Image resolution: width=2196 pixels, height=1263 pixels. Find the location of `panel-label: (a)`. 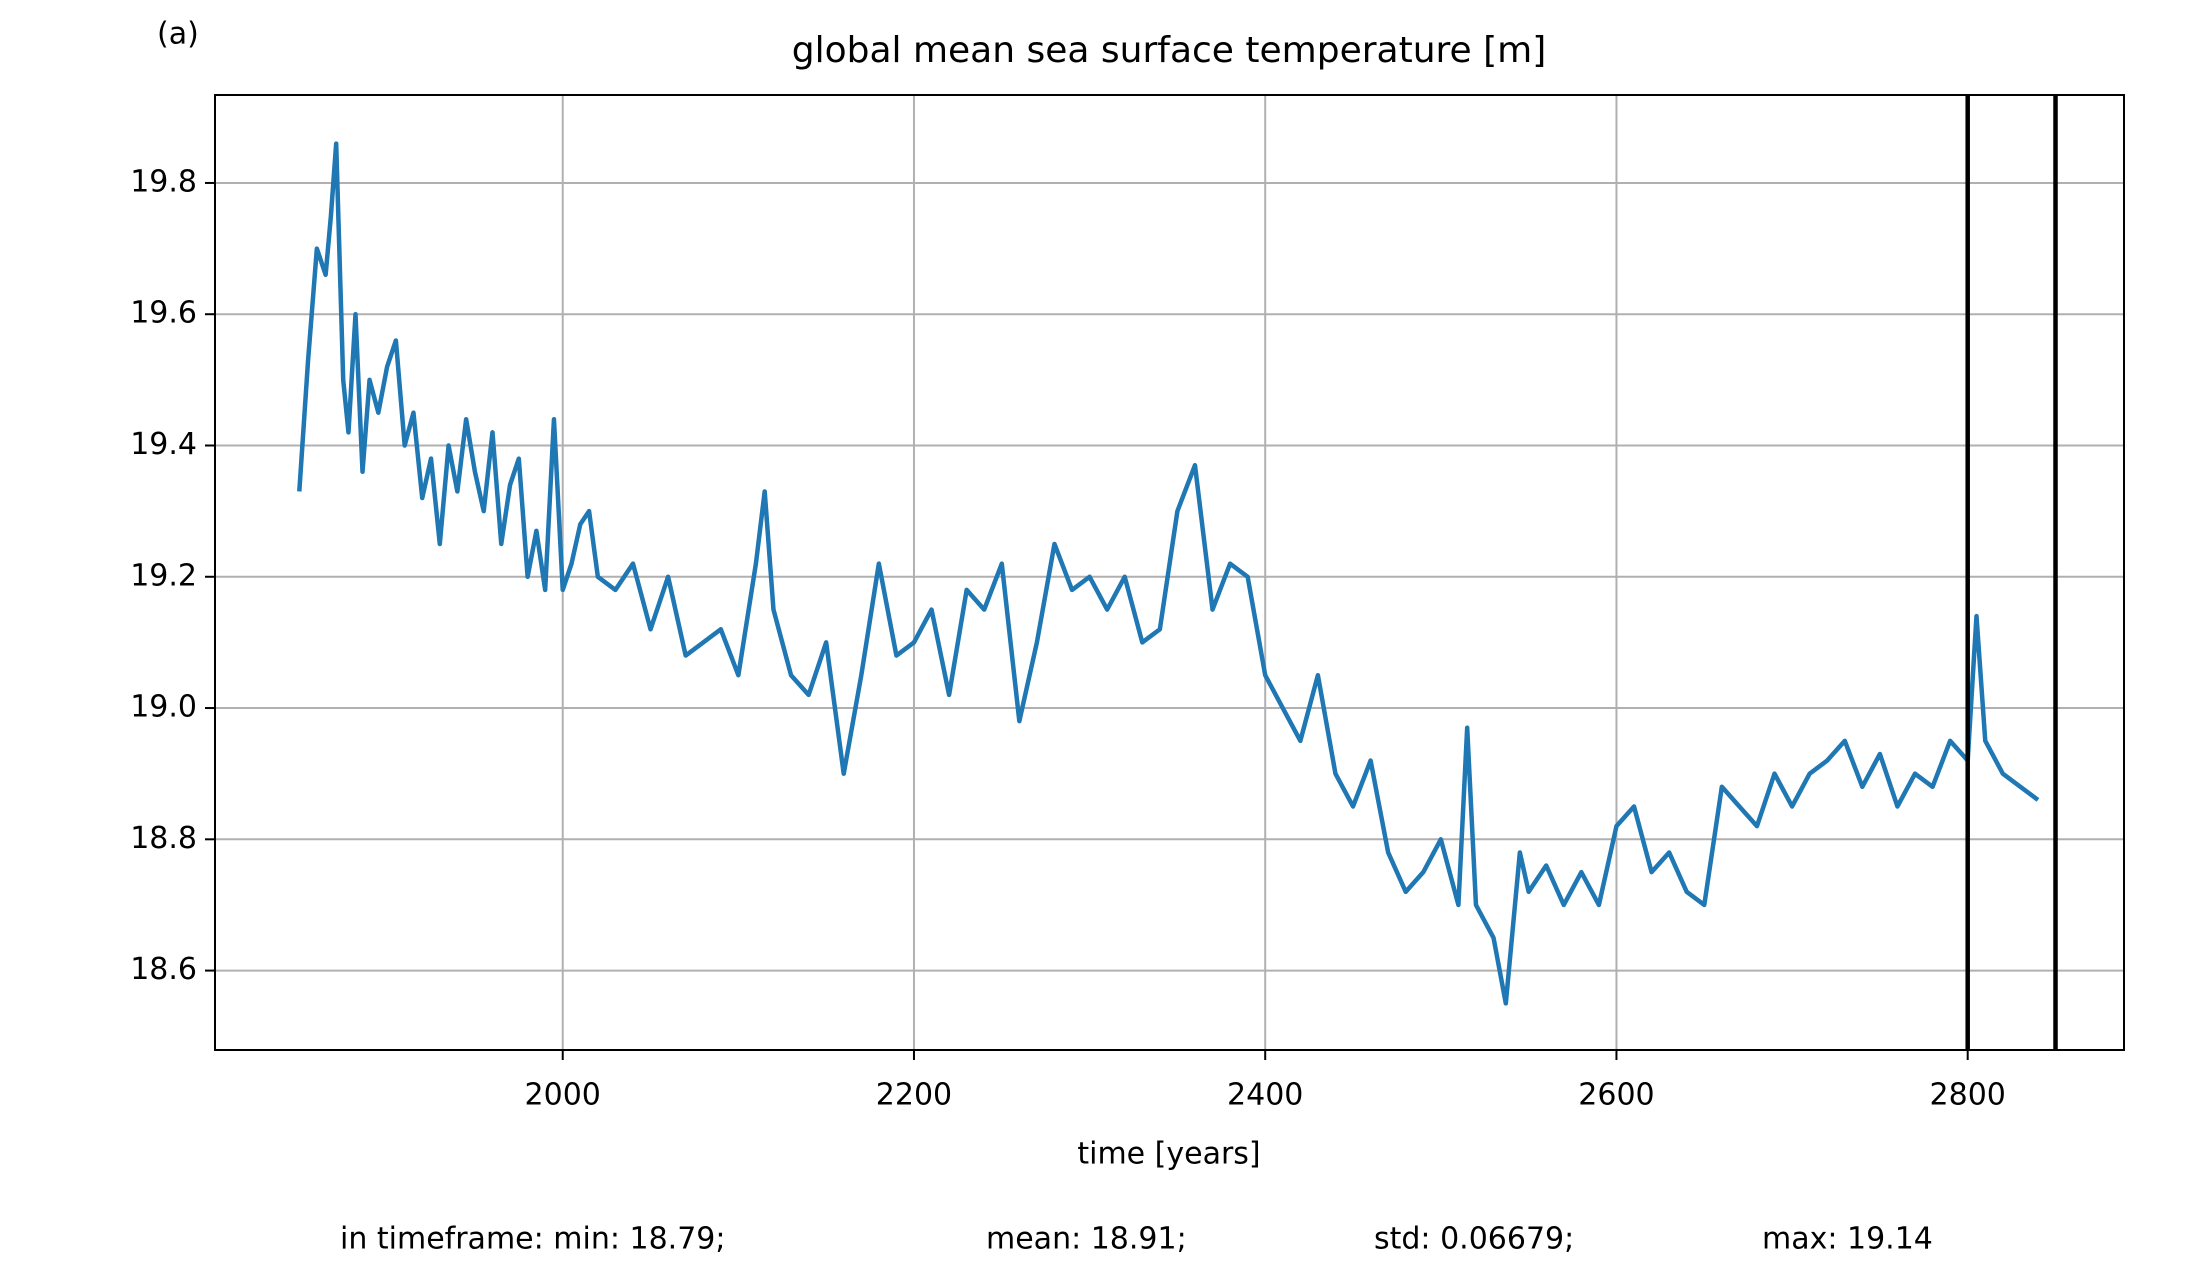

panel-label: (a) is located at coordinates (178, 34).